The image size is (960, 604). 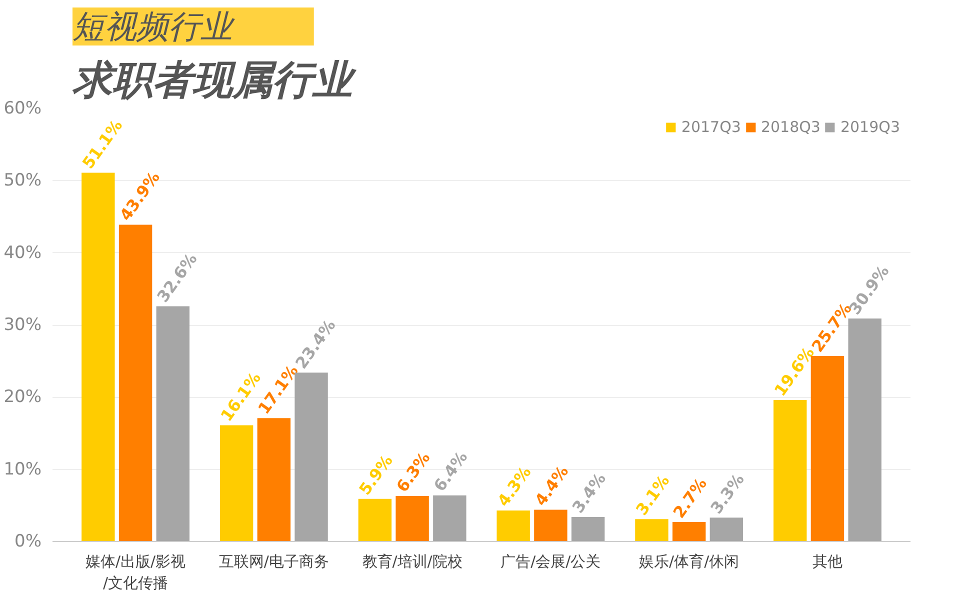 I want to click on x-tick-label: 教育/培训/院校, so click(x=412, y=561).